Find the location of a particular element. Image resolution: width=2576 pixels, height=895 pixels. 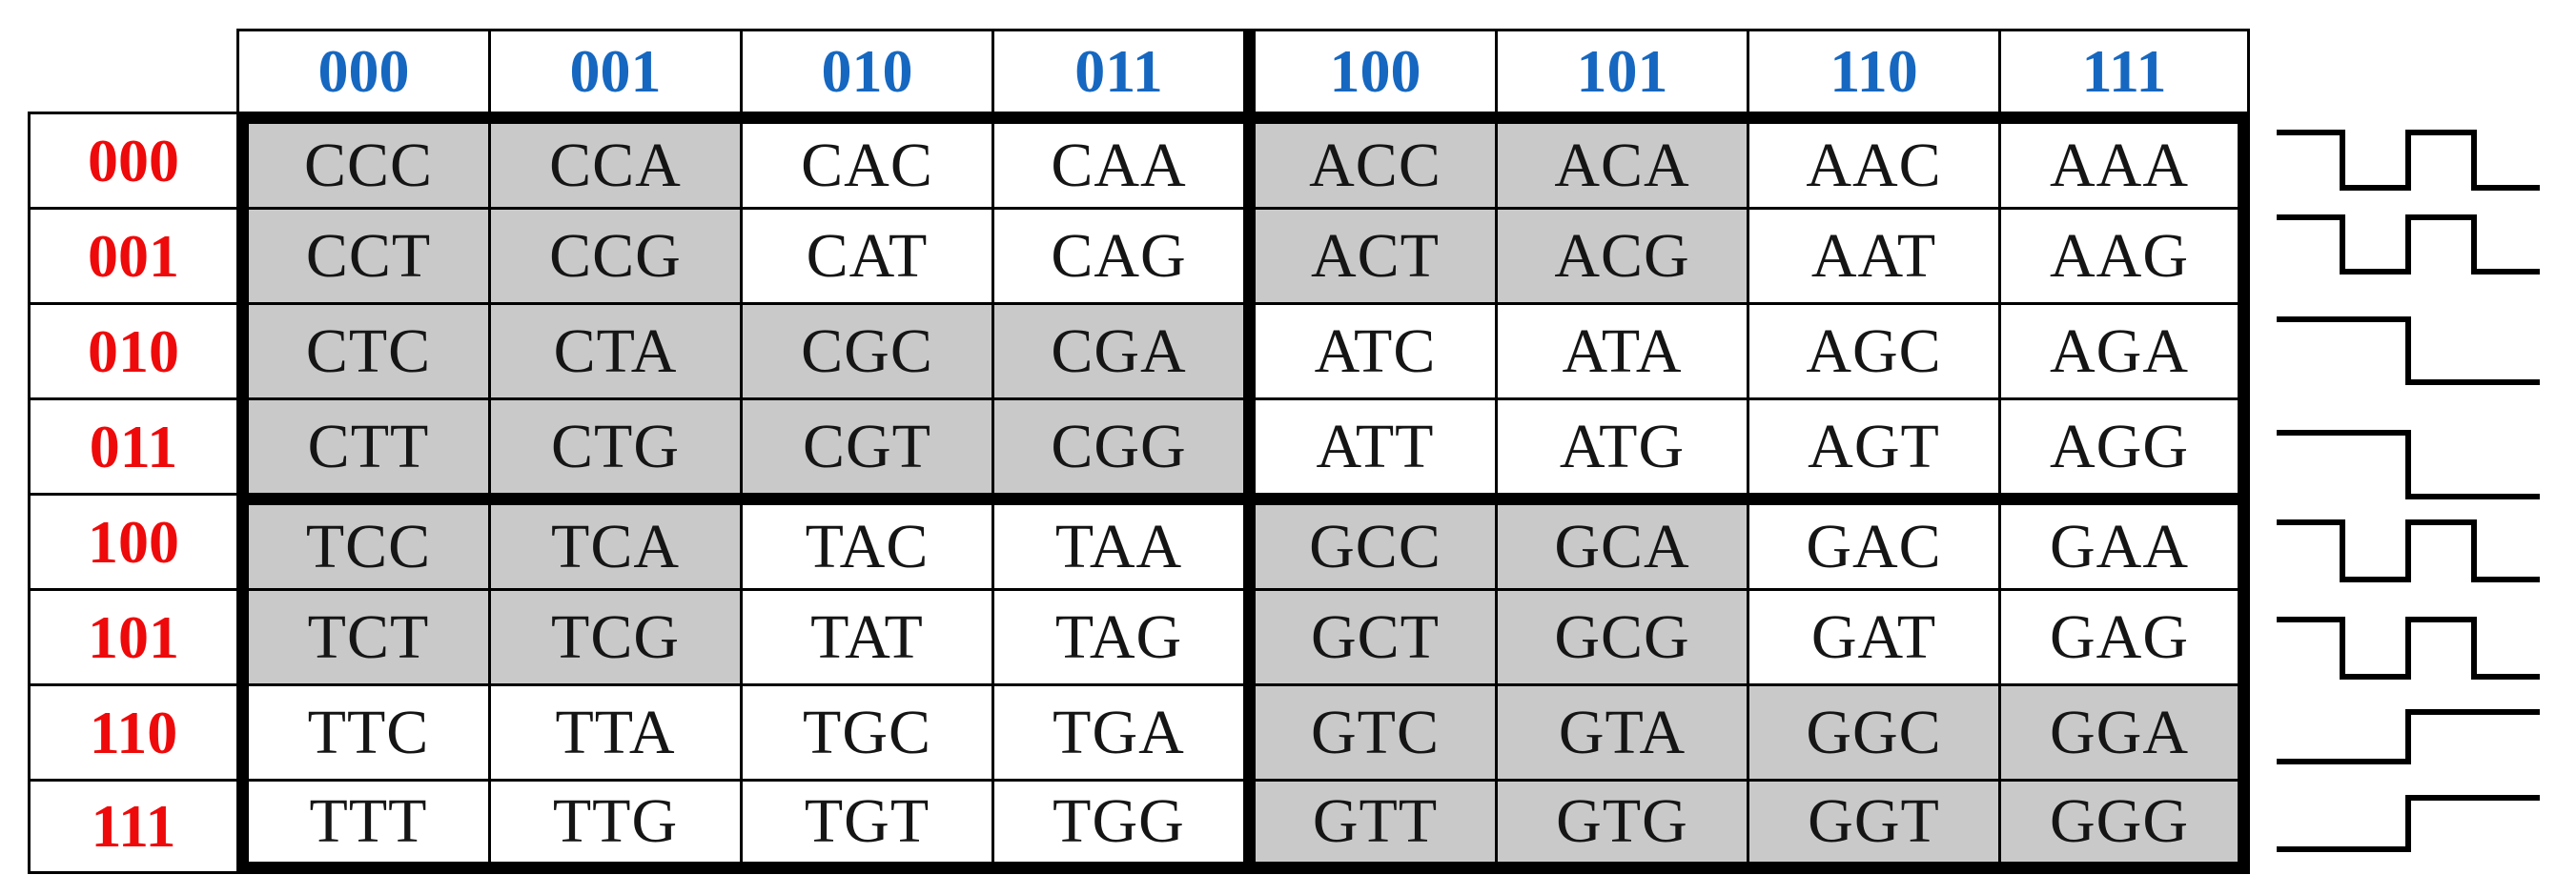

codon-cell-GCT: GCT is located at coordinates (1369, 635).